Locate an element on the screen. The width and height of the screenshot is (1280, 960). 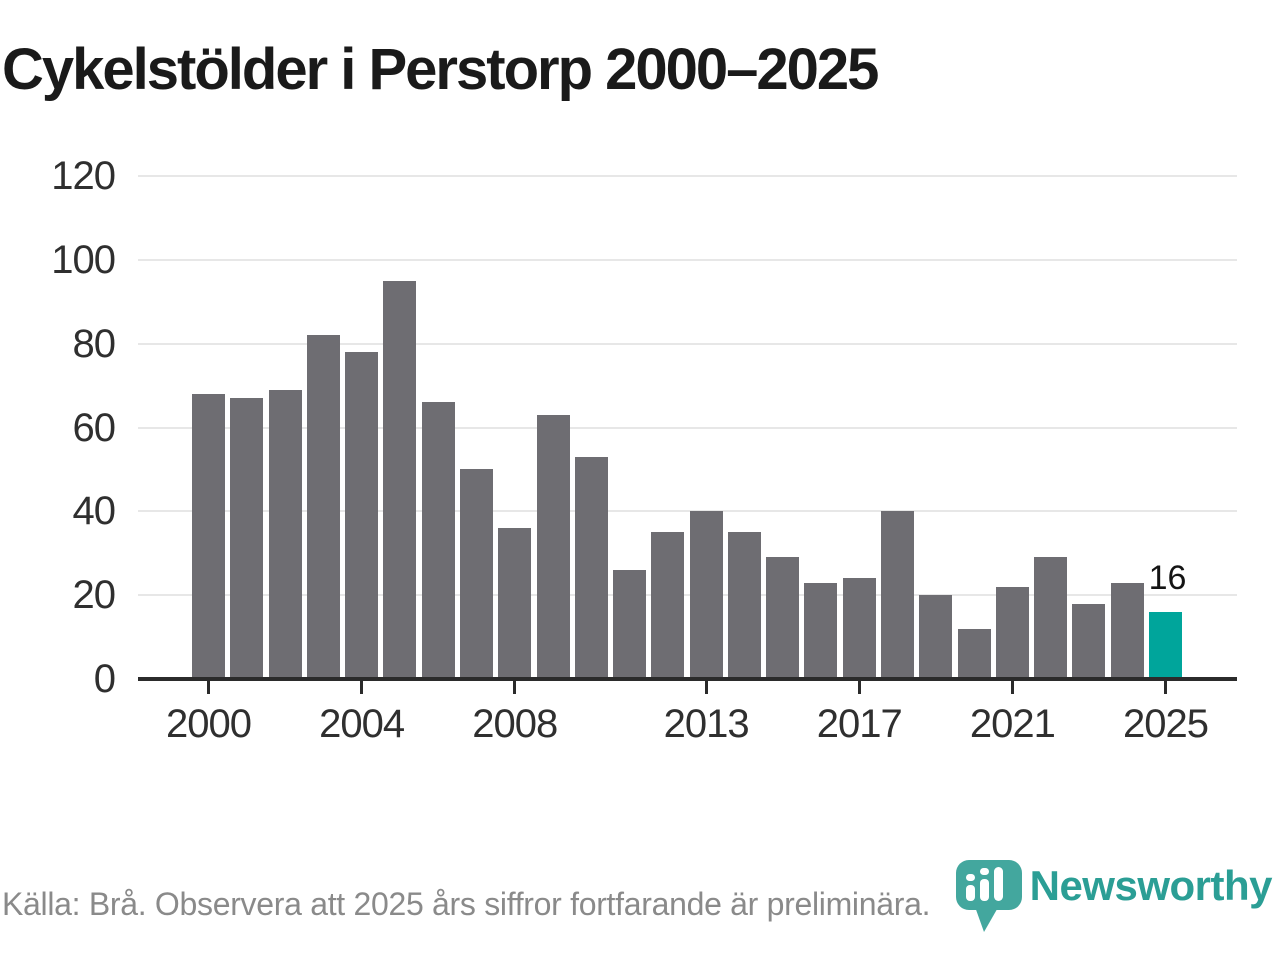
x-tick-2008 is located at coordinates (515, 687).